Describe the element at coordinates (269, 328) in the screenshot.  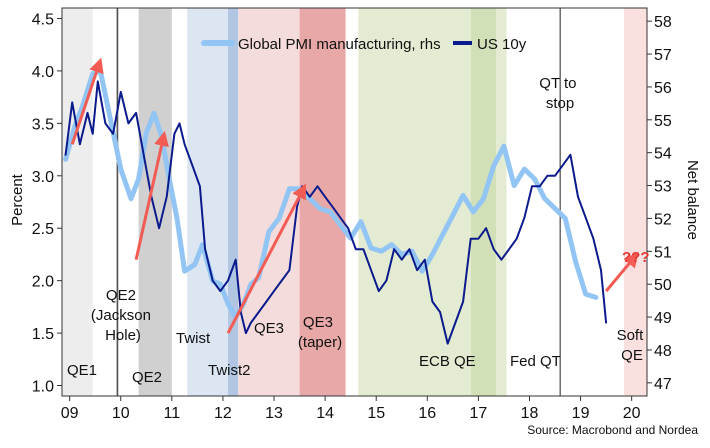
I see `annotation-qe3: QE3` at that location.